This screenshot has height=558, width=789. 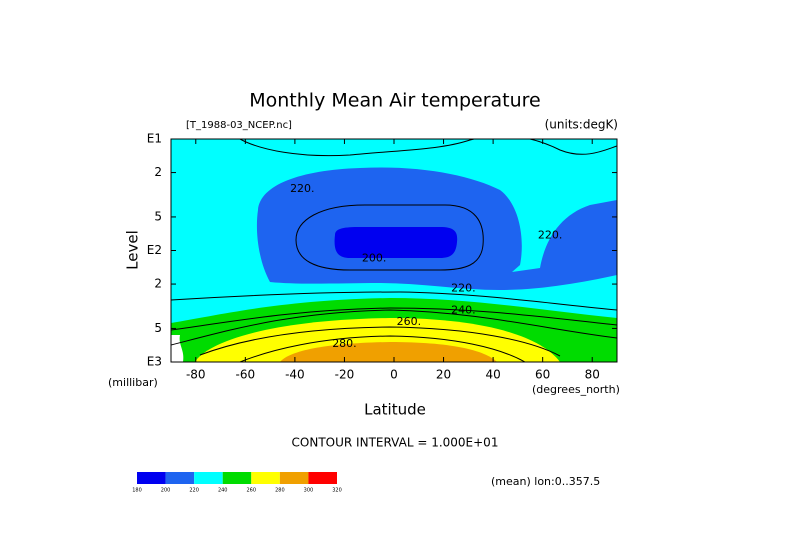 What do you see at coordinates (133, 250) in the screenshot?
I see `y-axis-label: Level` at bounding box center [133, 250].